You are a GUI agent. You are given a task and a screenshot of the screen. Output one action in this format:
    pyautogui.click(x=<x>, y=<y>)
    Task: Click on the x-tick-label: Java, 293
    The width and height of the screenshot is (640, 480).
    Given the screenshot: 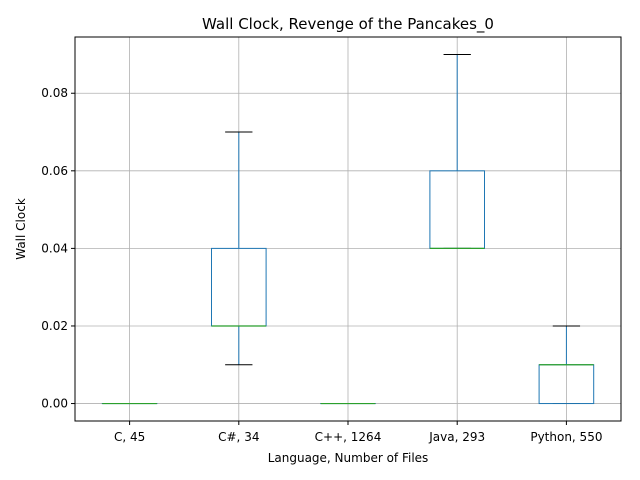 What is the action you would take?
    pyautogui.click(x=456, y=437)
    